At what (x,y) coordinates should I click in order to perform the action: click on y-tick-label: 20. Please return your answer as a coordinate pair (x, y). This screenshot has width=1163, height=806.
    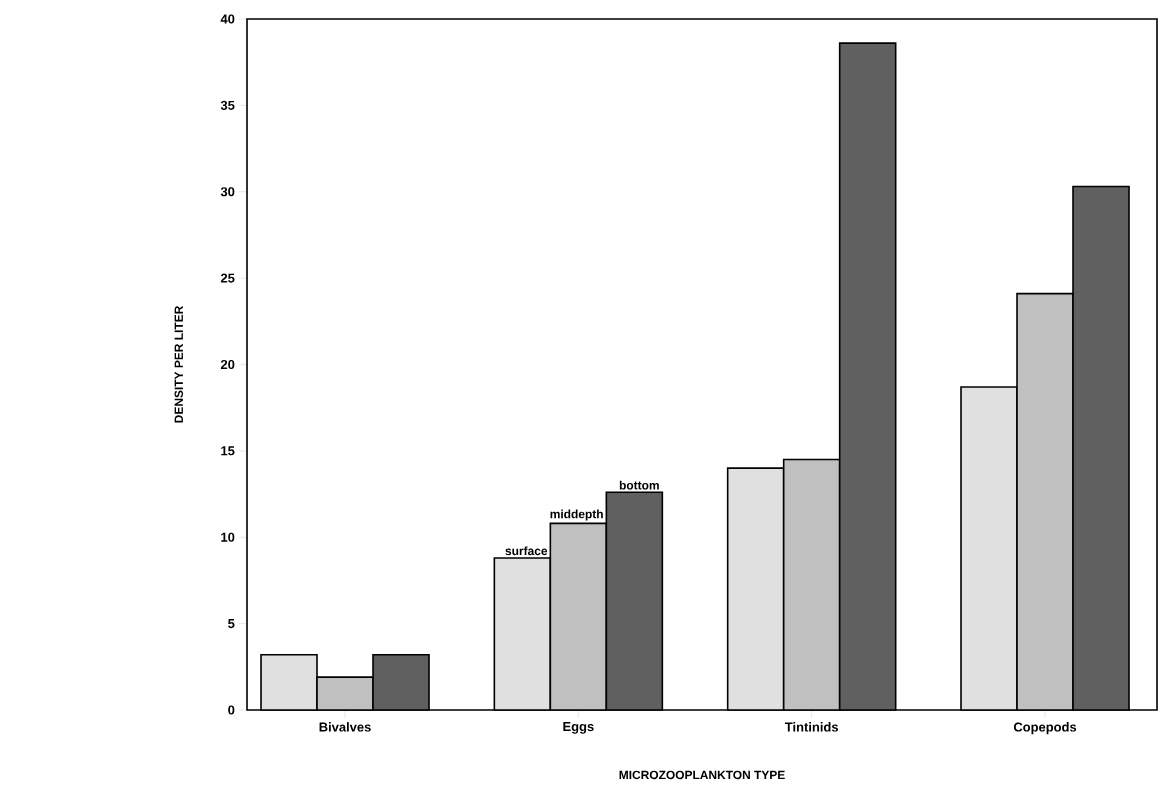
    Looking at the image, I should click on (227, 364).